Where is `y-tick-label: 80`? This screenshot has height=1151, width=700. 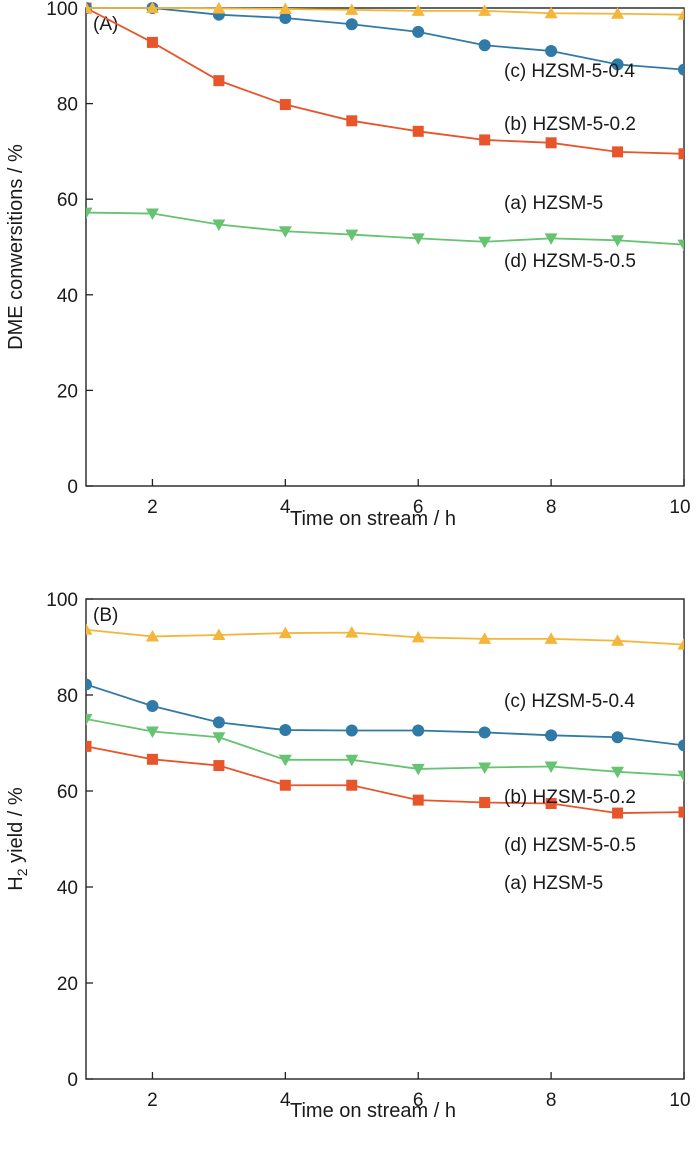 y-tick-label: 80 is located at coordinates (67, 696).